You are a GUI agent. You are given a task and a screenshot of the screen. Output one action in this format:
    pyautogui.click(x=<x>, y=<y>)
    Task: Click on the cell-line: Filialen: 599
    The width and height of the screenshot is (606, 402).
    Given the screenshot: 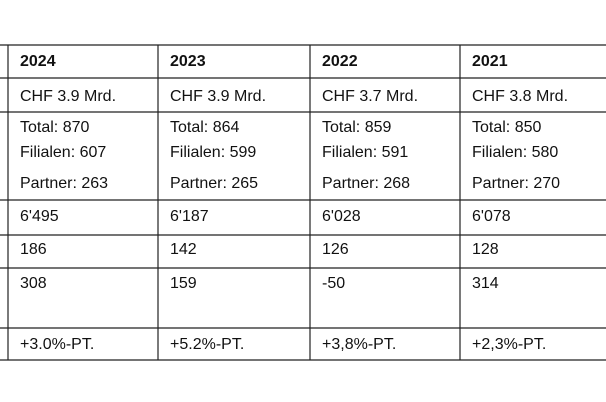 What is the action you would take?
    pyautogui.click(x=213, y=152)
    